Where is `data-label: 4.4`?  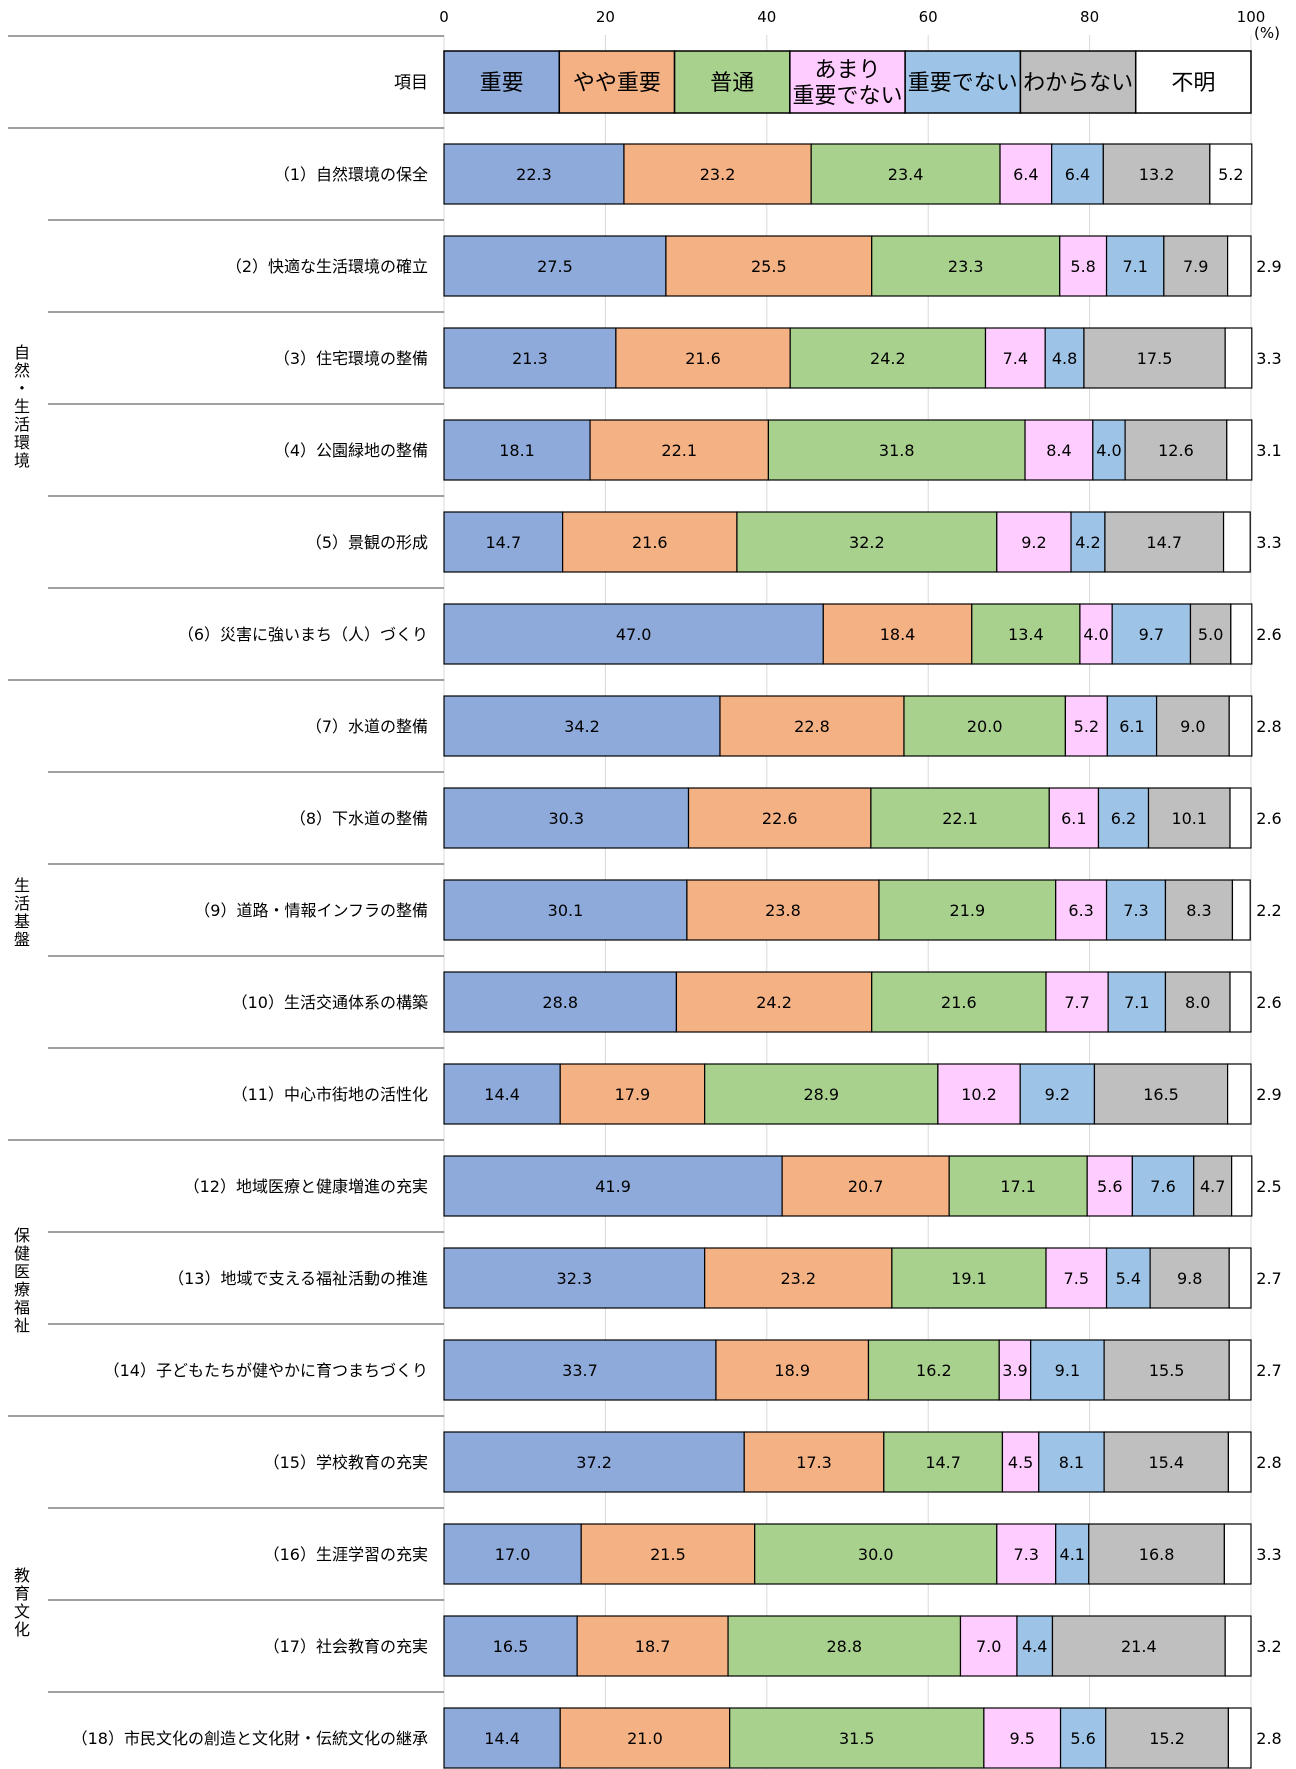
data-label: 4.4 is located at coordinates (1034, 1646).